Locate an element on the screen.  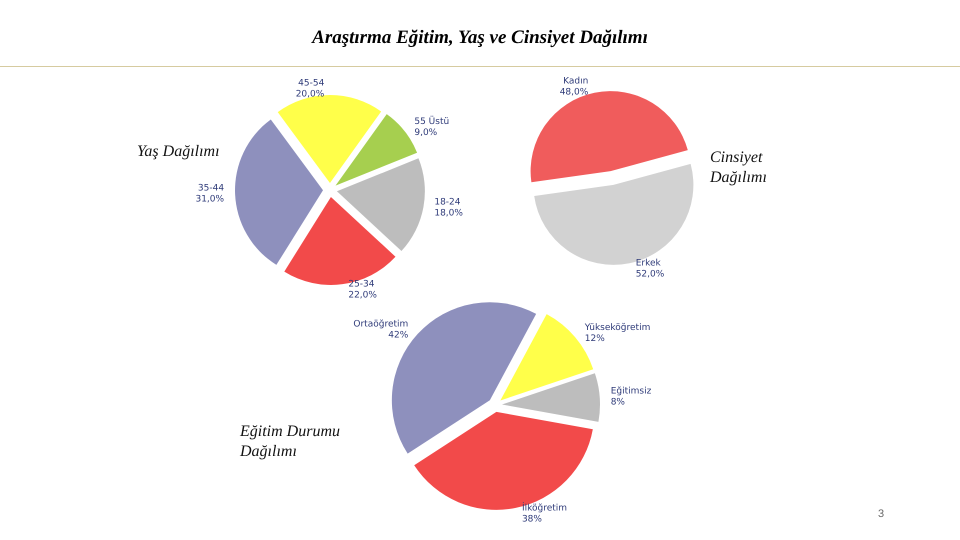
data-label: 8% is located at coordinates (618, 402).